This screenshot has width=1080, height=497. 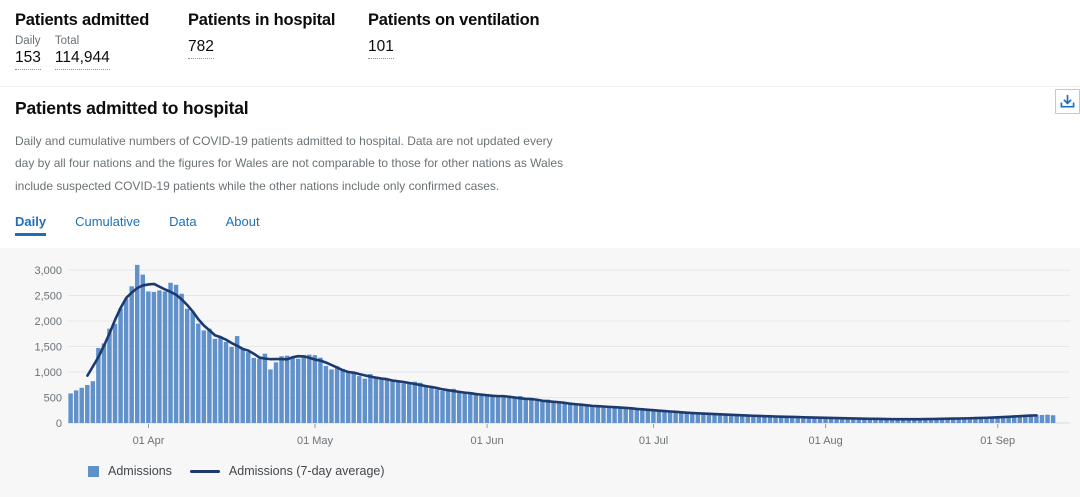 I want to click on stat-patients-on-ventilation: Patients on ventilation 101, so click(x=454, y=40).